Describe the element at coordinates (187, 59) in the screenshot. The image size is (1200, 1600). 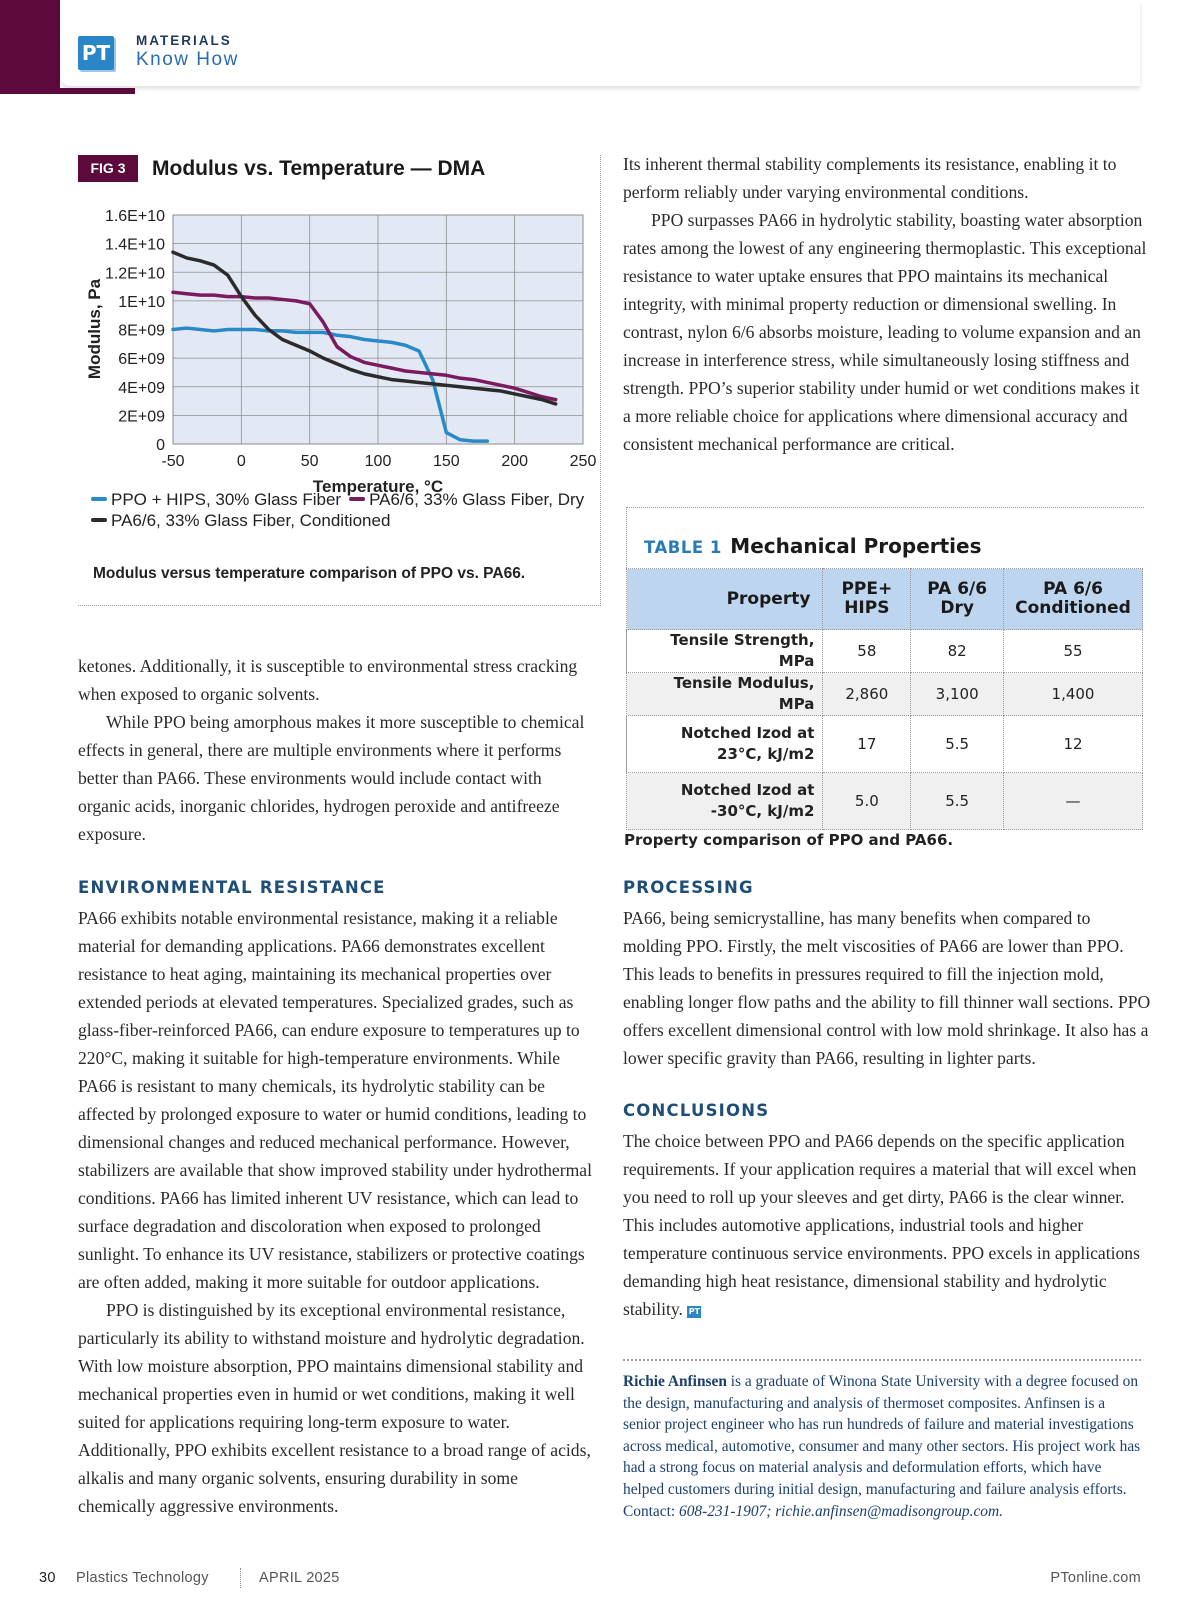
I see `section-subtitle: Know How` at that location.